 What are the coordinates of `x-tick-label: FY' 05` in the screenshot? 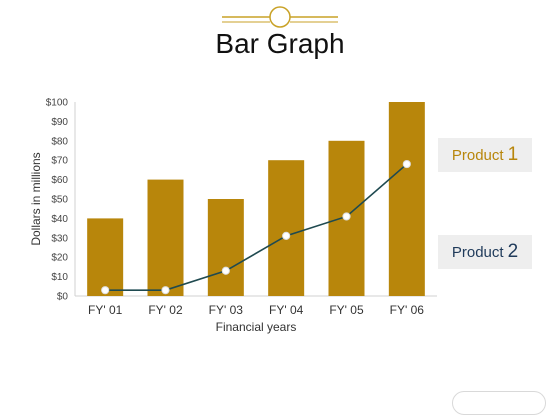 It's located at (346, 310).